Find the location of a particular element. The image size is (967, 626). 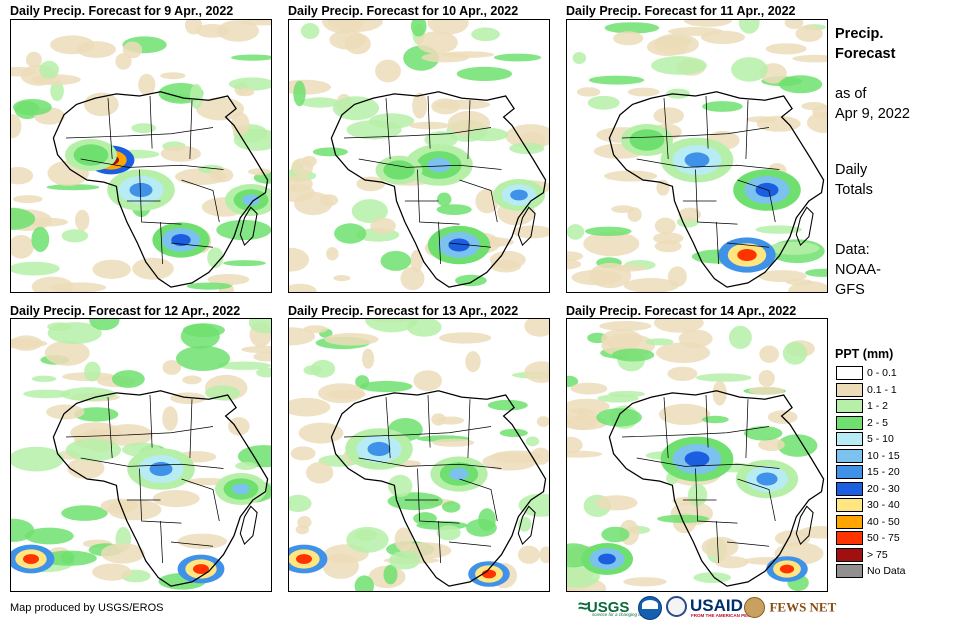

legend-label: 0 - 0.1 is located at coordinates (882, 373).